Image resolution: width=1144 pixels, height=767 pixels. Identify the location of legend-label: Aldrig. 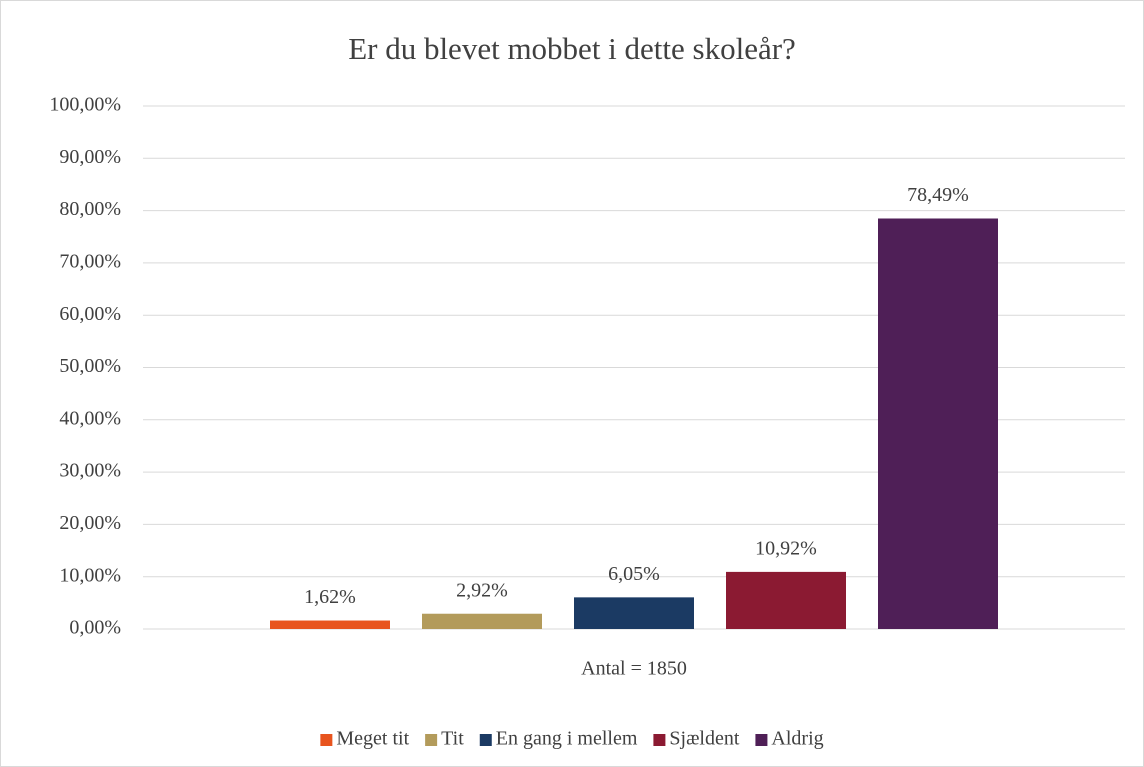
(797, 739).